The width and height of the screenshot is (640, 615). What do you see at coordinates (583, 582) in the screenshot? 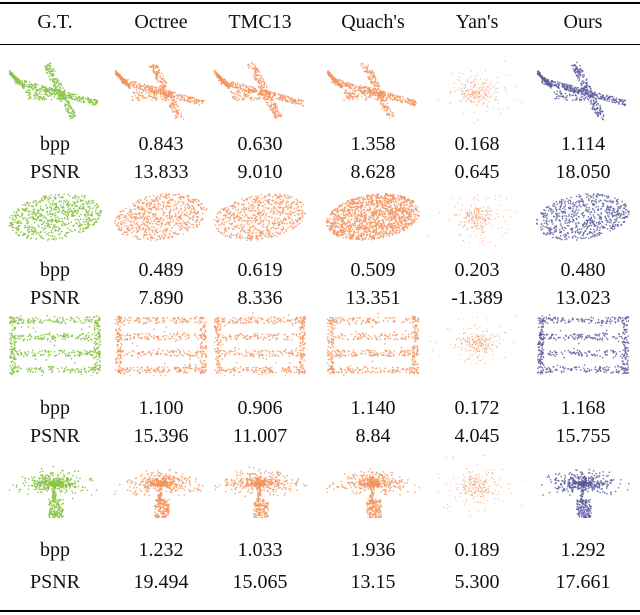
I see `psnr-value: 17.661` at bounding box center [583, 582].